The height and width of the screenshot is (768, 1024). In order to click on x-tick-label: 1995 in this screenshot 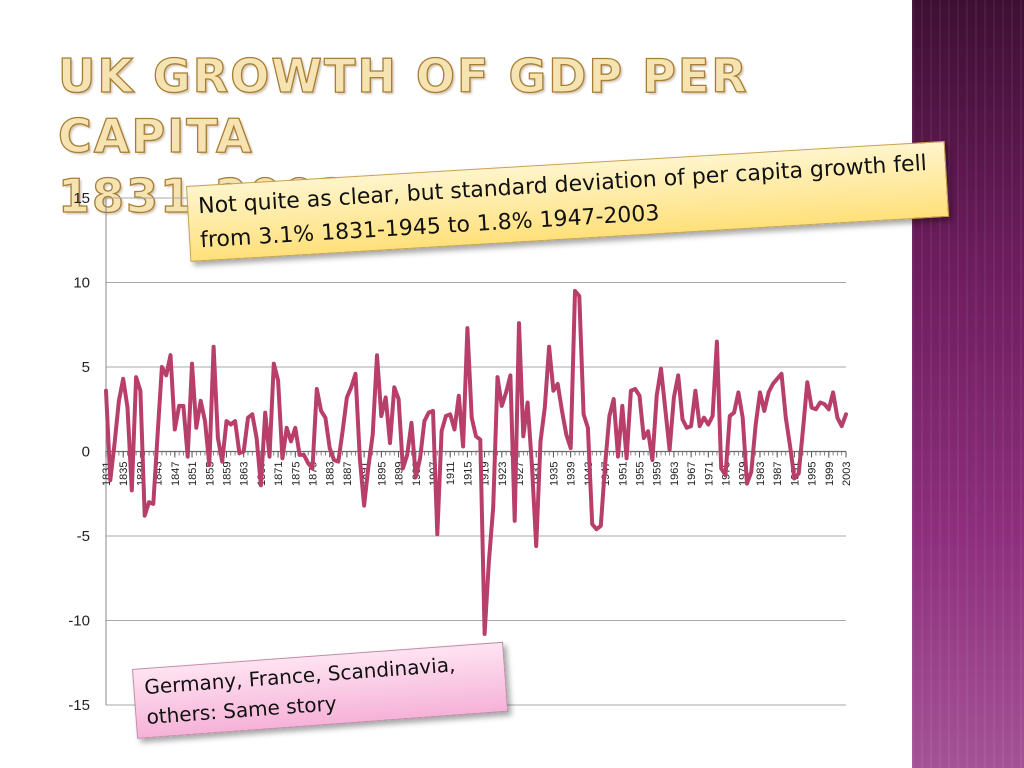, I will do `click(813, 474)`.